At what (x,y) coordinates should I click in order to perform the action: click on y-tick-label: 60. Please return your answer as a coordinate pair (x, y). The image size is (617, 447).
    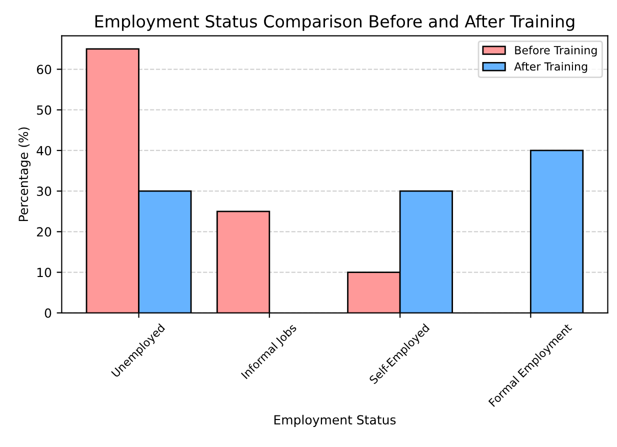
    Looking at the image, I should click on (44, 69).